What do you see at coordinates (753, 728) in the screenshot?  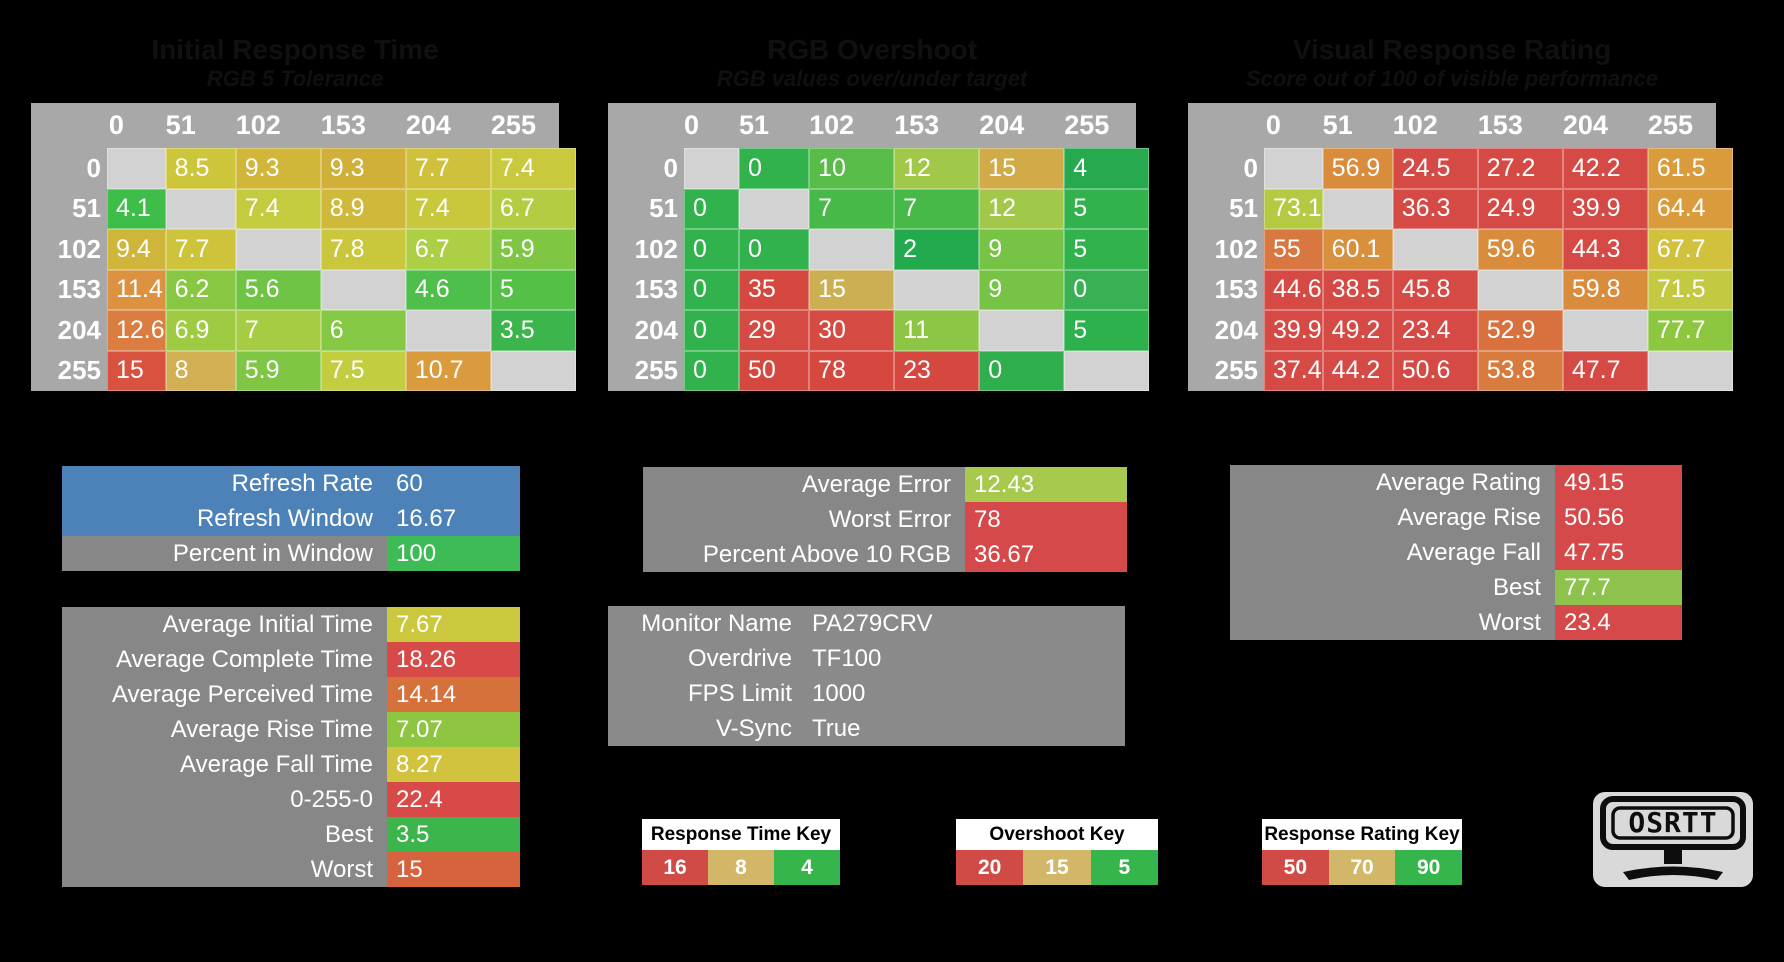 I see `panel-row-label: V-Sync` at bounding box center [753, 728].